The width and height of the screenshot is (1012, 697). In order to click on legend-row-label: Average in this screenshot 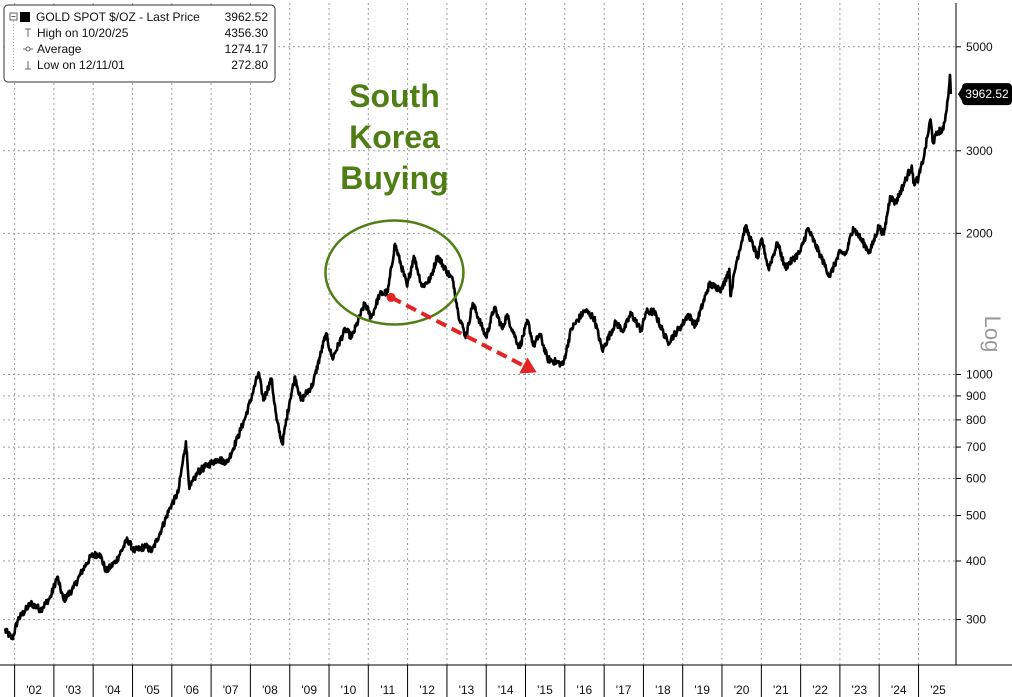, I will do `click(59, 49)`.